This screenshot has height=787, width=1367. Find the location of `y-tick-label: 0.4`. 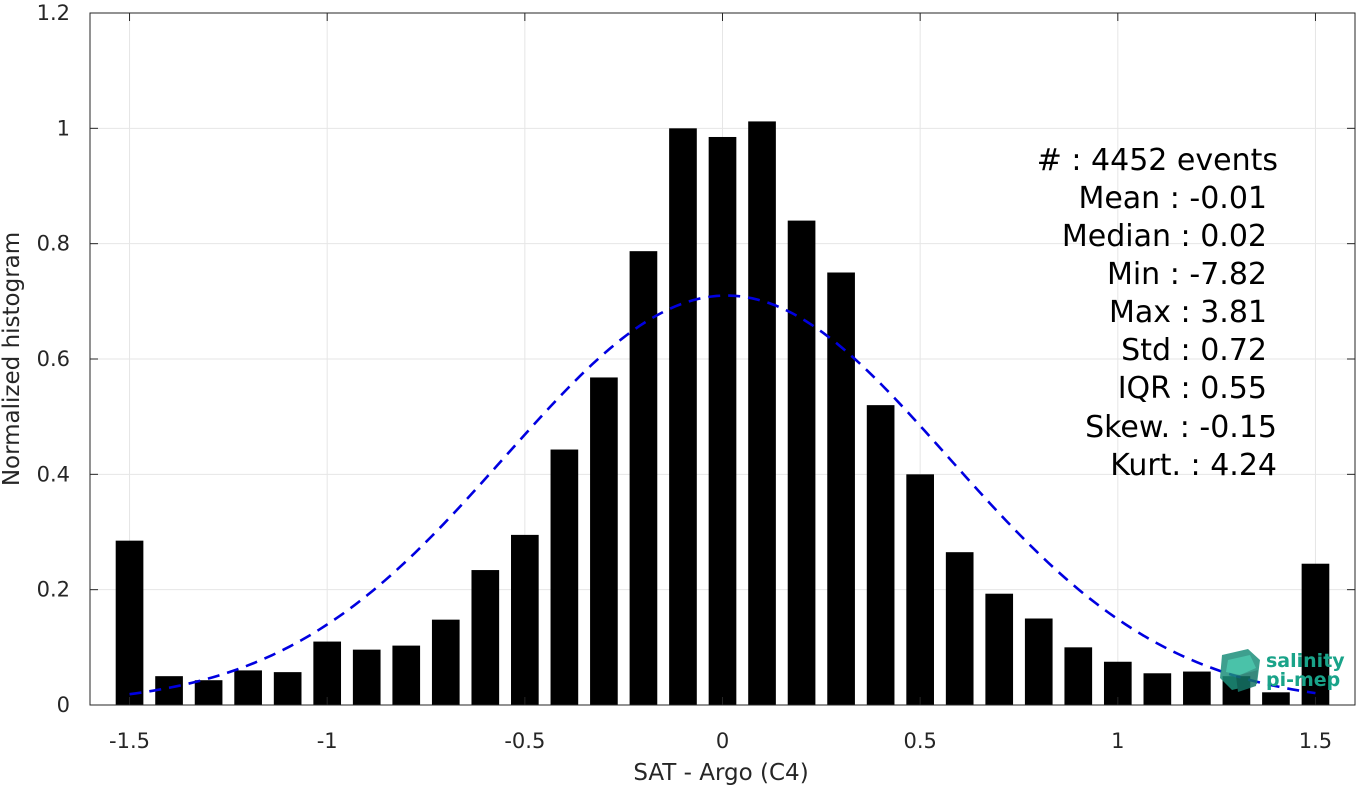

y-tick-label: 0.4 is located at coordinates (53, 474).